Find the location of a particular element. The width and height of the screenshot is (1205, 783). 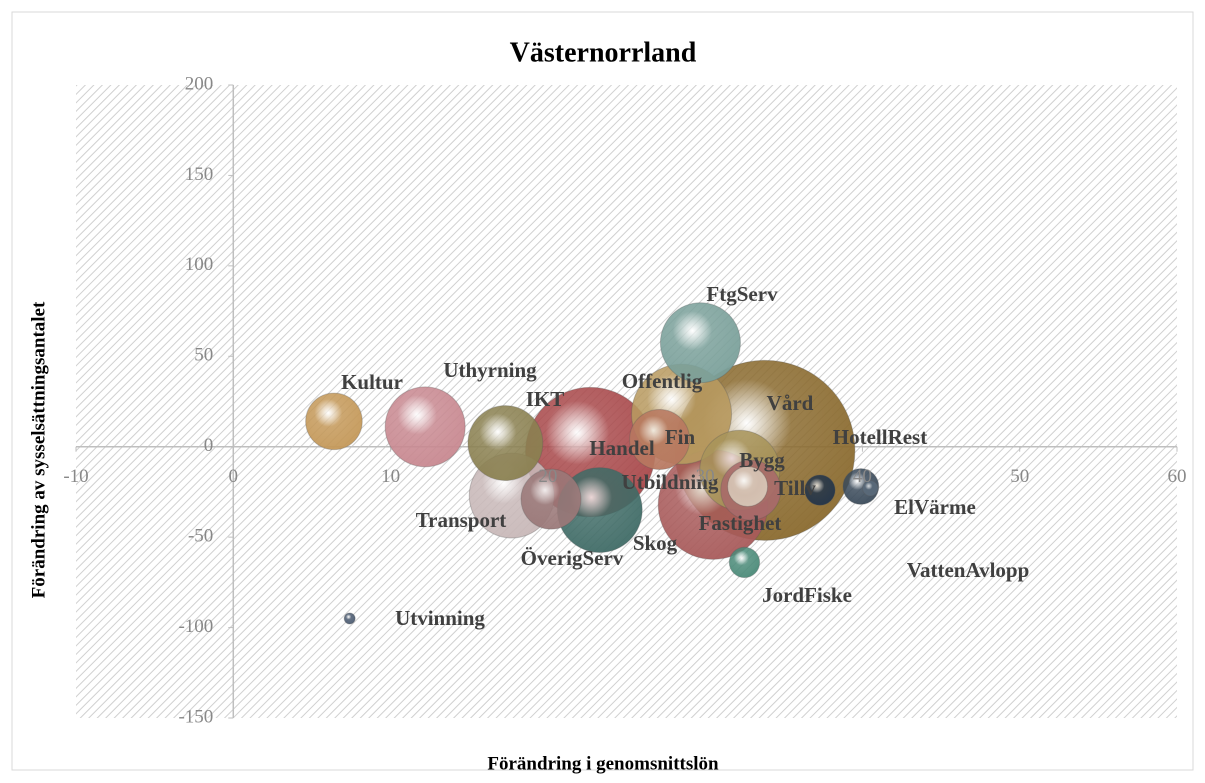

bubble-label: HotellRest is located at coordinates (880, 437).